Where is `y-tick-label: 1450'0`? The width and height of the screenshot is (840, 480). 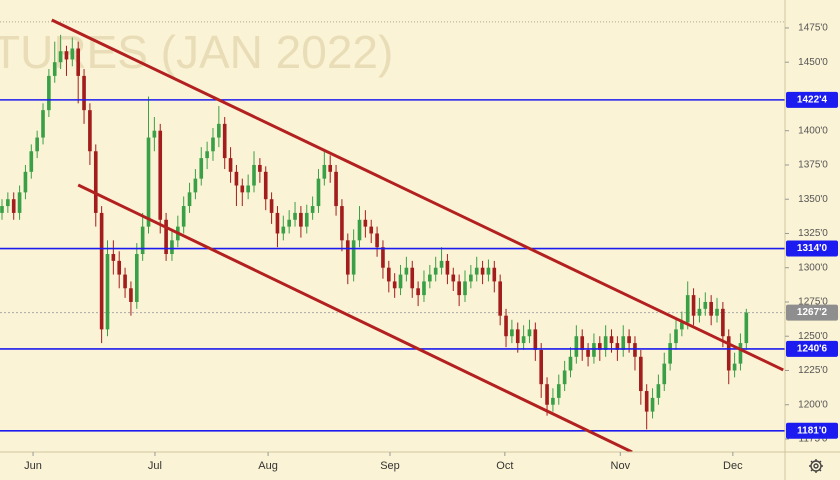
y-tick-label: 1450'0 is located at coordinates (813, 62).